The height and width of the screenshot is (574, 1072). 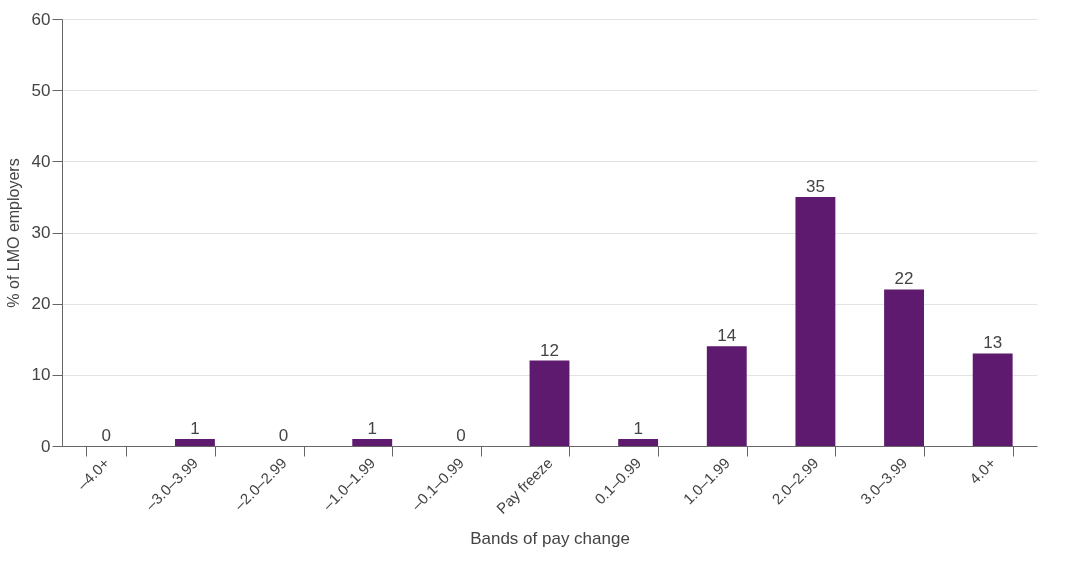 I want to click on y-tick-label: 40, so click(x=41, y=161).